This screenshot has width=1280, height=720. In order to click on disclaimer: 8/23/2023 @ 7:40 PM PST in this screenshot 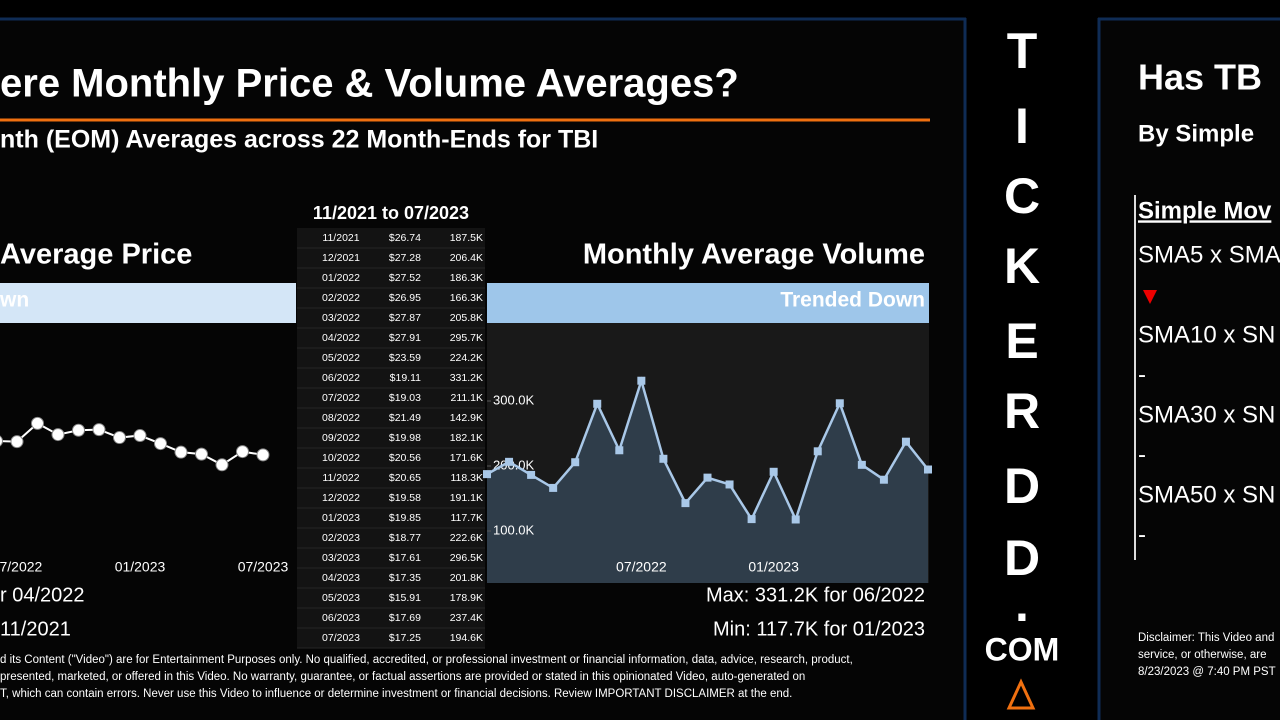, I will do `click(1207, 672)`.